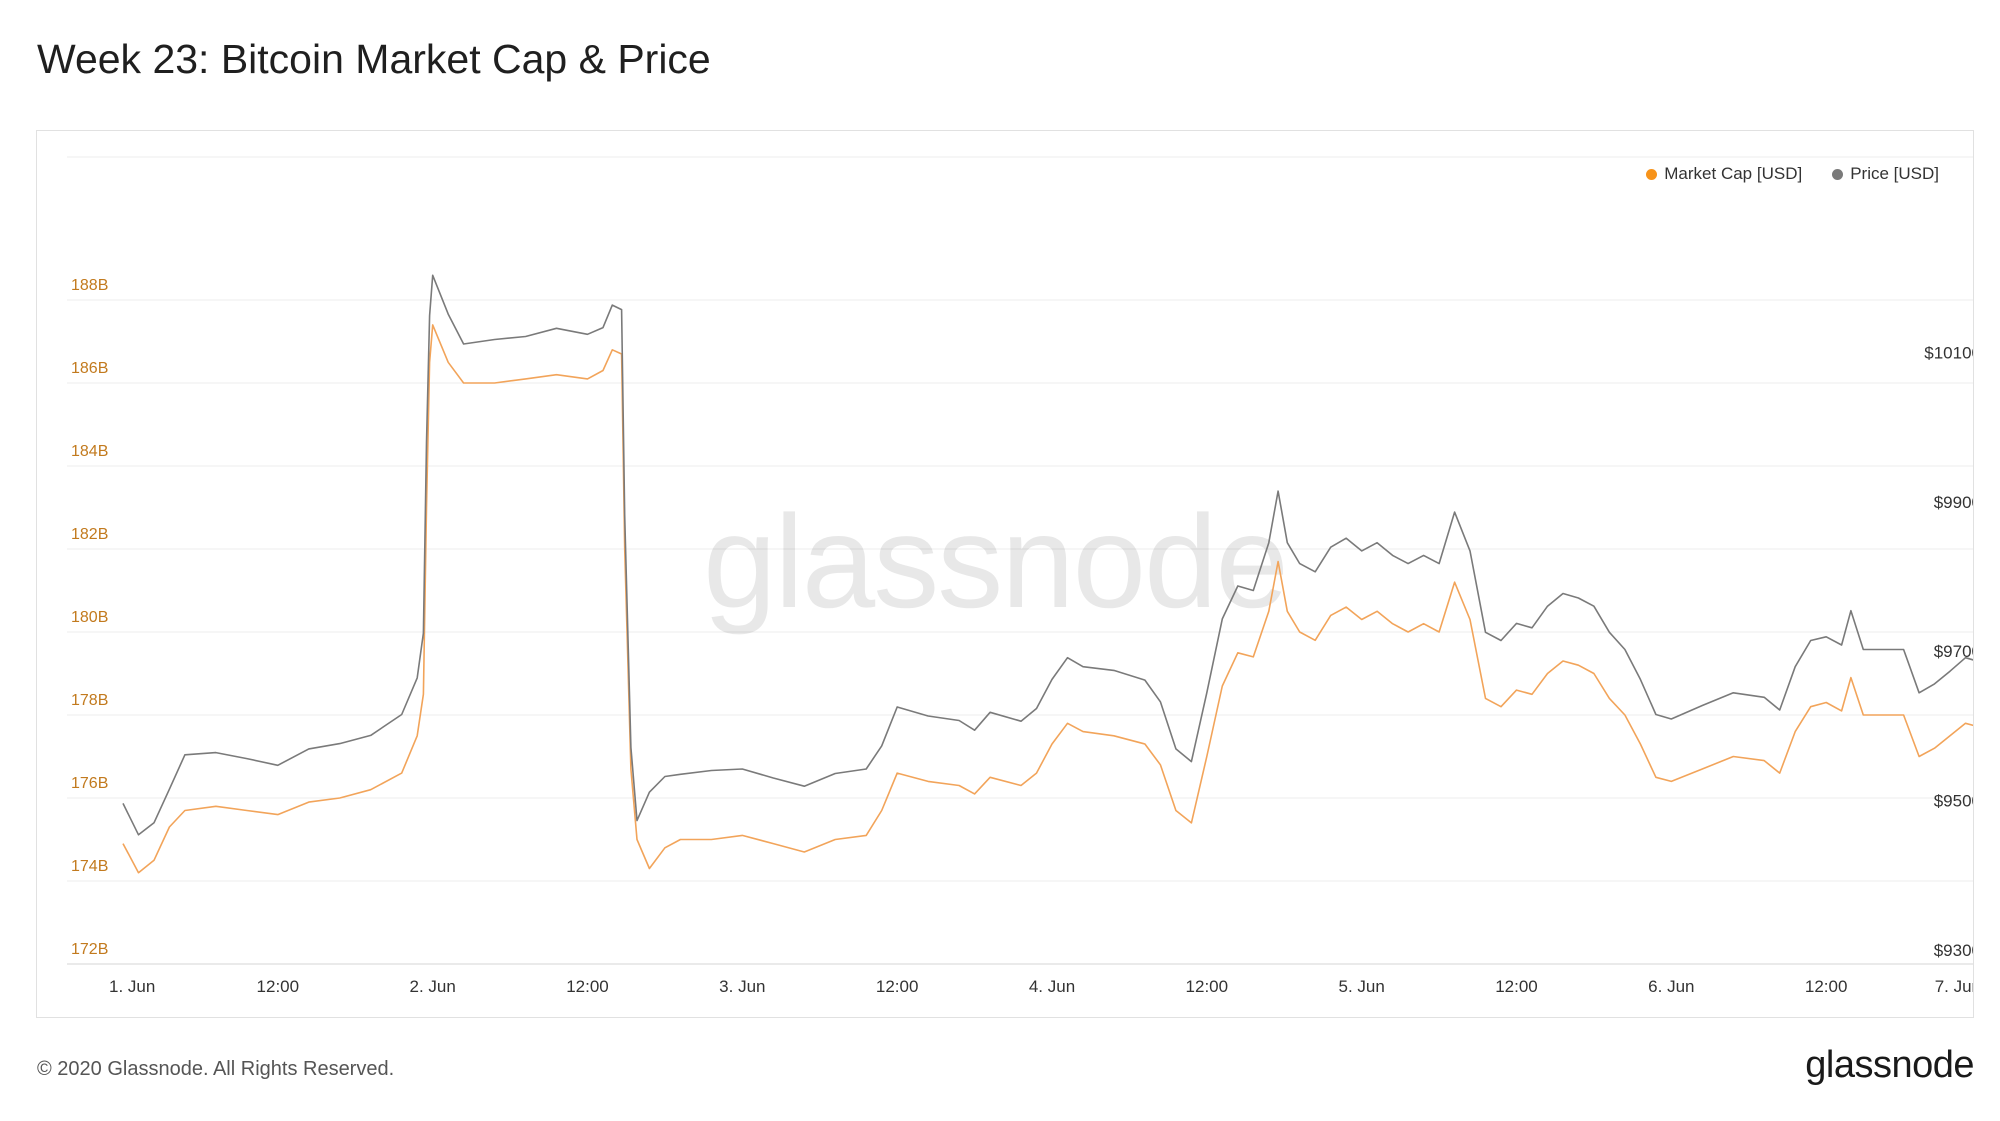 This screenshot has width=2000, height=1121. I want to click on left-y-axis: 172B 174B 176B 178B 180B 182B 184B 186B 188B, so click(89, 617).